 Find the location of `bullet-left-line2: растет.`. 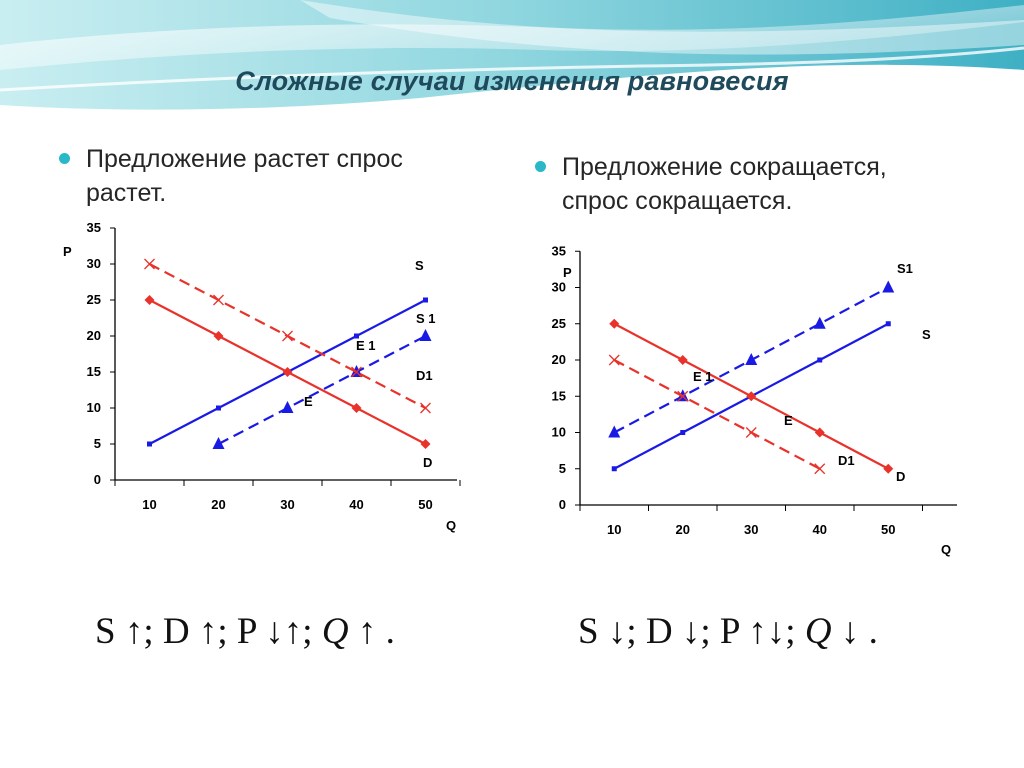

bullet-left-line2: растет. is located at coordinates (126, 193).